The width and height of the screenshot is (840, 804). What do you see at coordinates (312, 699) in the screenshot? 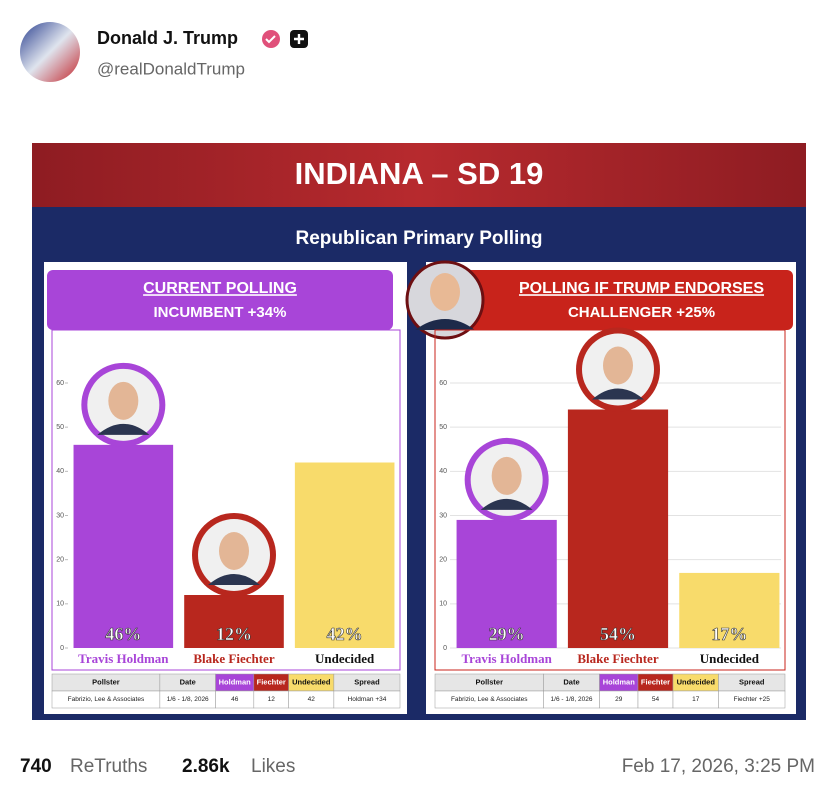
I see `table-cell-text: 42` at bounding box center [312, 699].